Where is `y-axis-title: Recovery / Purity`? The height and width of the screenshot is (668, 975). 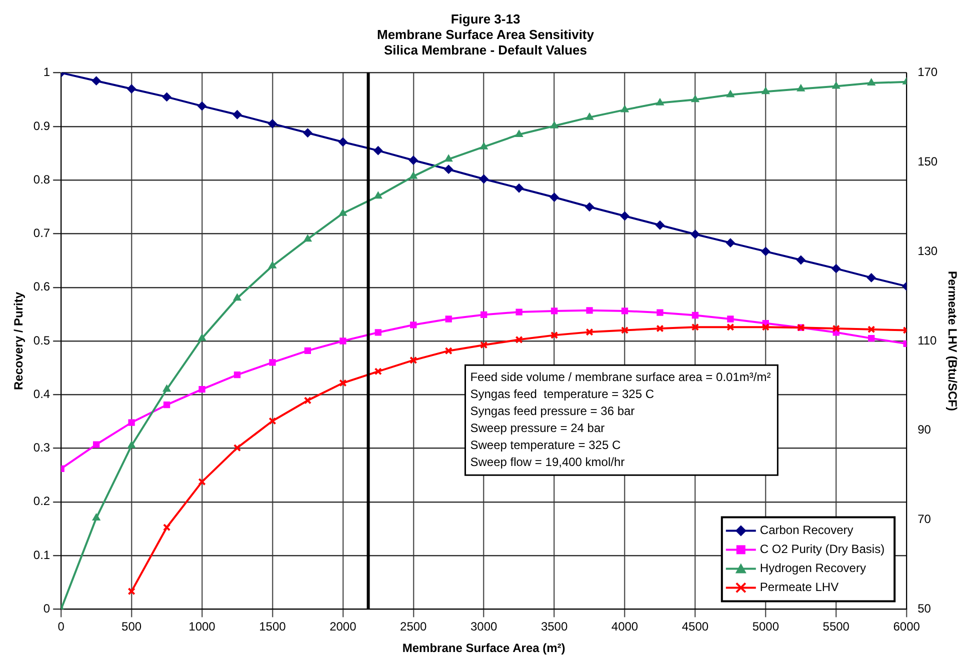
y-axis-title: Recovery / Purity is located at coordinates (19, 341).